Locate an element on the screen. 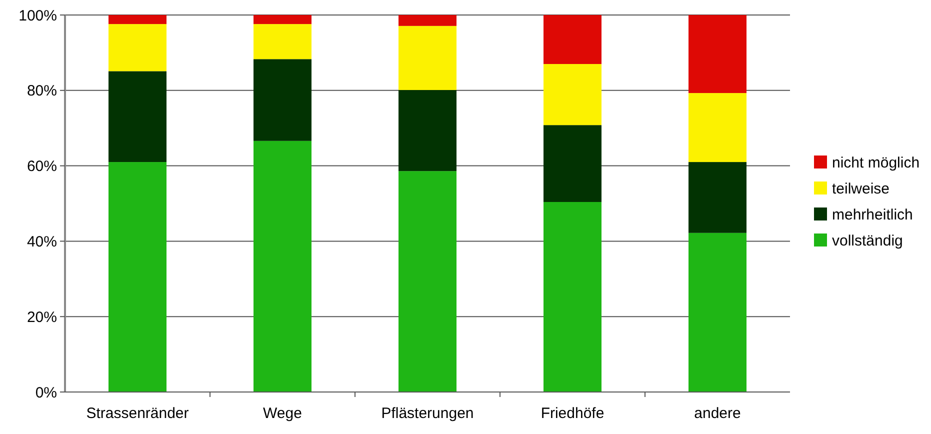 Image resolution: width=931 pixels, height=434 pixels. x-tick-label: andere is located at coordinates (717, 413).